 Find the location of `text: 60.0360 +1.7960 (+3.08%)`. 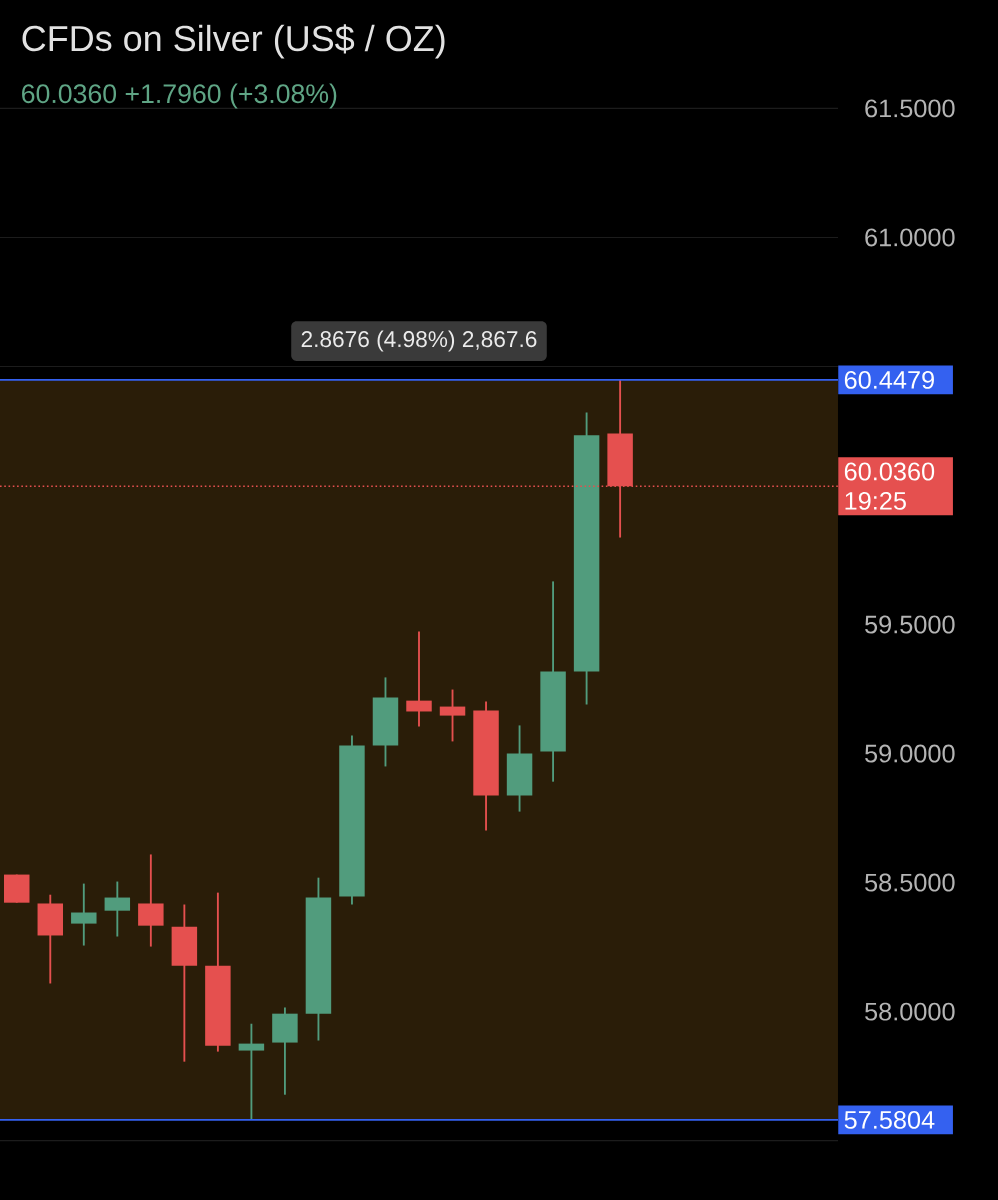

text: 60.0360 +1.7960 (+3.08%) is located at coordinates (179, 96).